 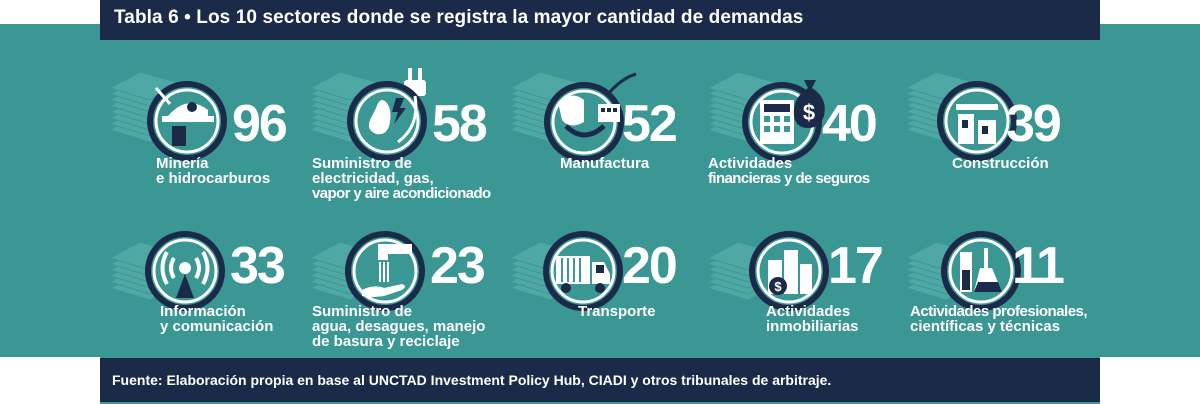 I want to click on sector-label: Actividades inmobiliarias, so click(x=812, y=319).